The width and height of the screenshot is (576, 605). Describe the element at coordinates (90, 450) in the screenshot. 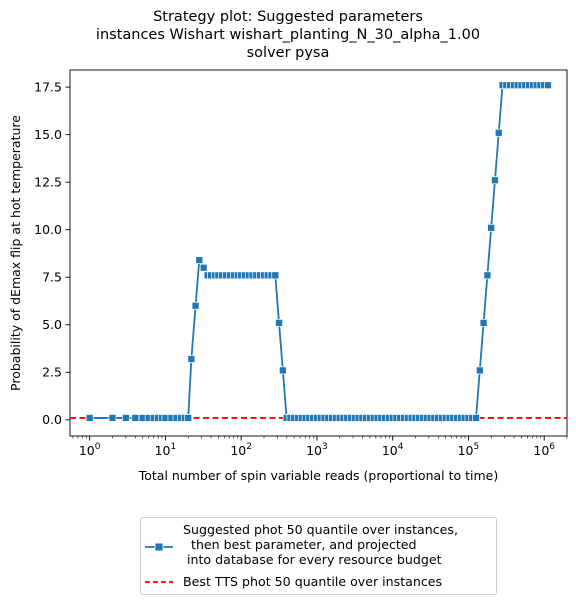

I see `x-tick-label-0: 10⁰` at that location.